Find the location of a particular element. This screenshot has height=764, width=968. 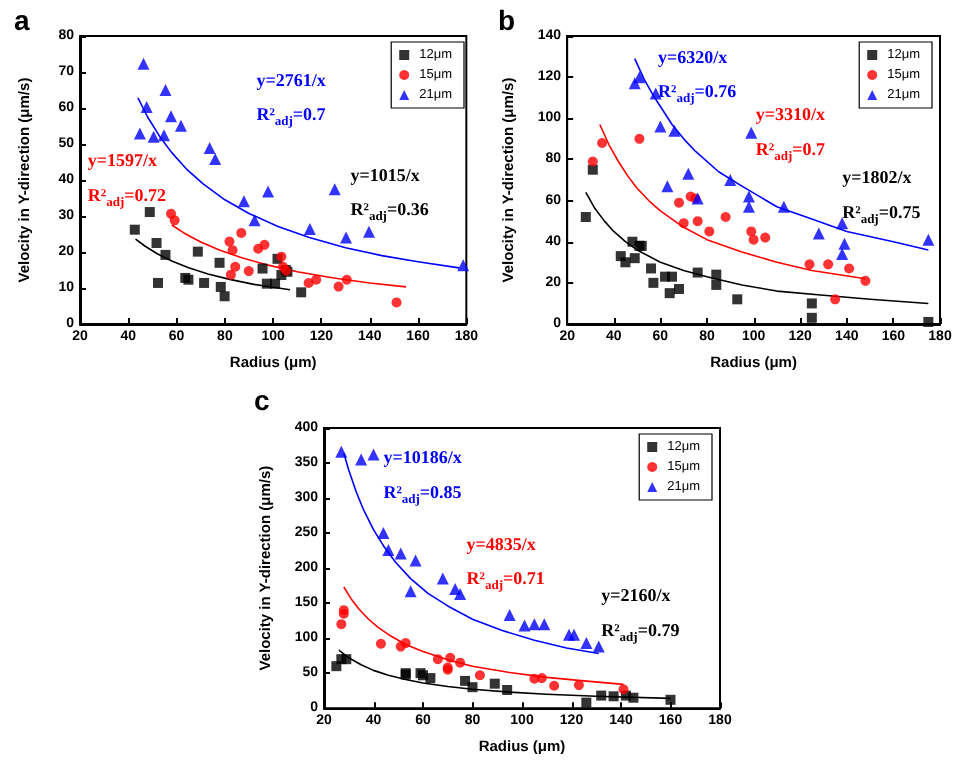

chart-title: a is located at coordinates (22, 20).